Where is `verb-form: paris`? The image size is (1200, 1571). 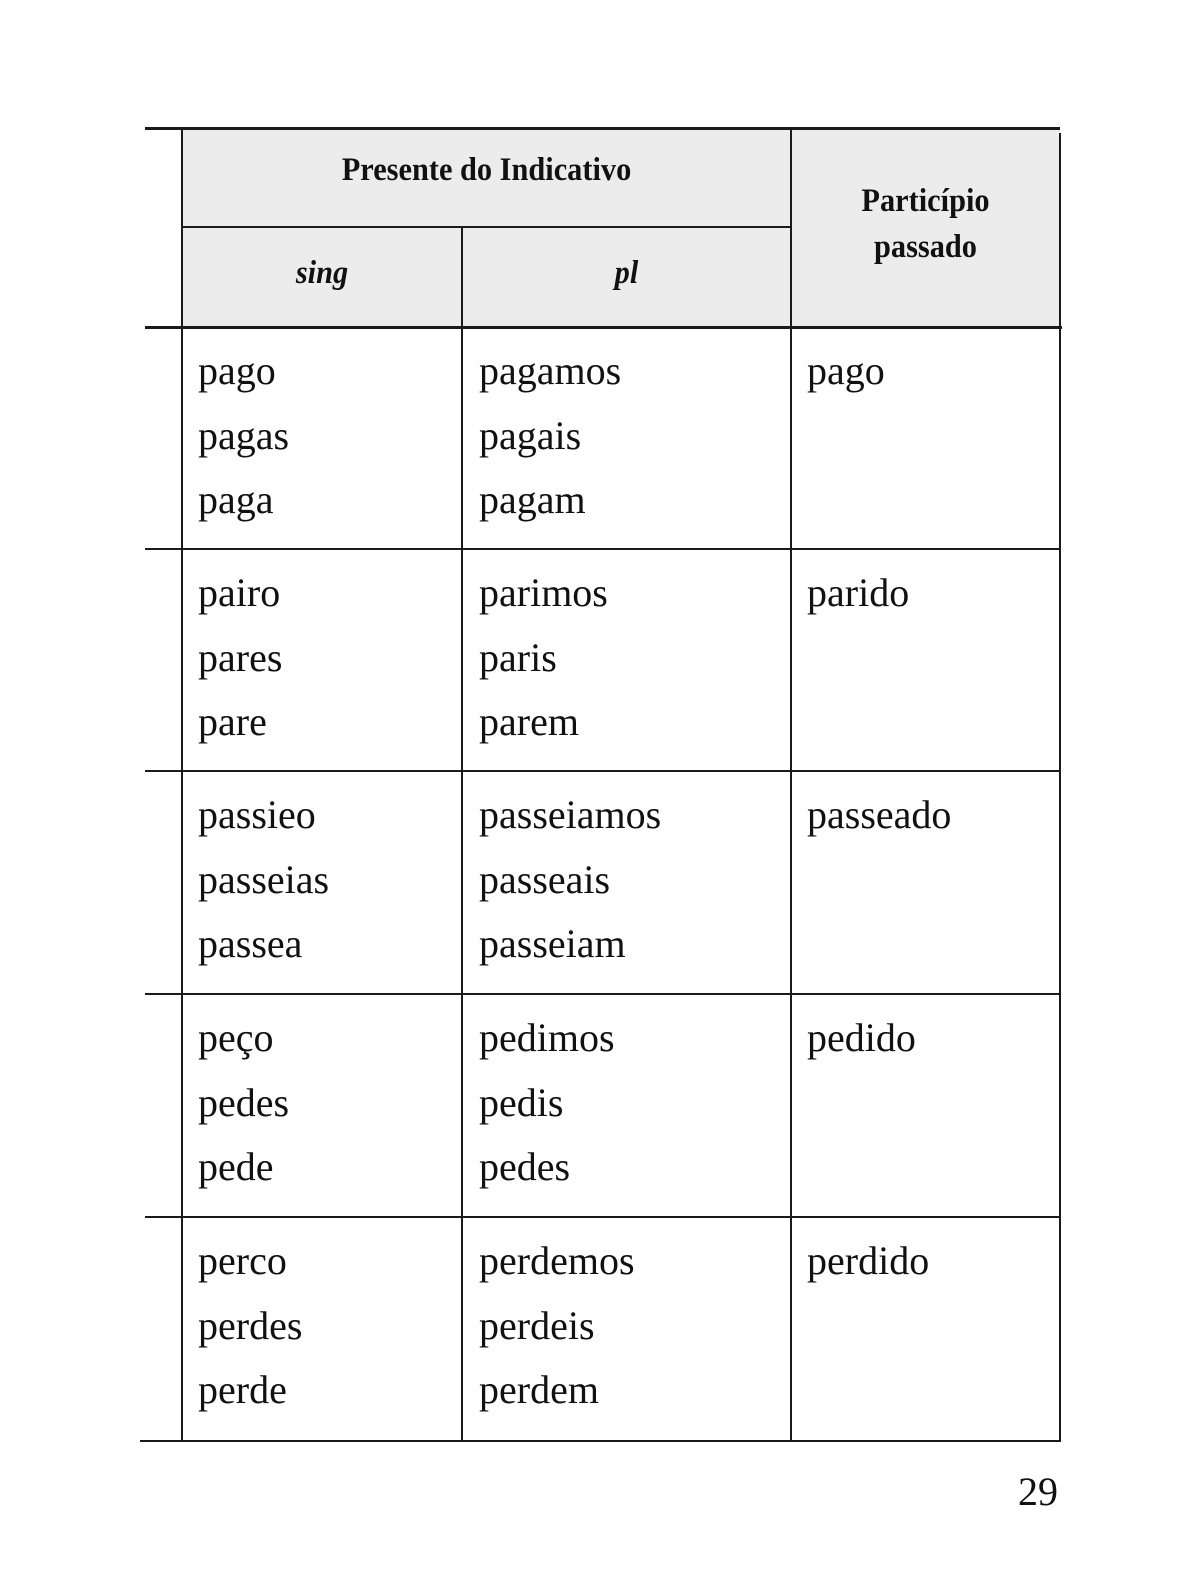
verb-form: paris is located at coordinates (518, 657).